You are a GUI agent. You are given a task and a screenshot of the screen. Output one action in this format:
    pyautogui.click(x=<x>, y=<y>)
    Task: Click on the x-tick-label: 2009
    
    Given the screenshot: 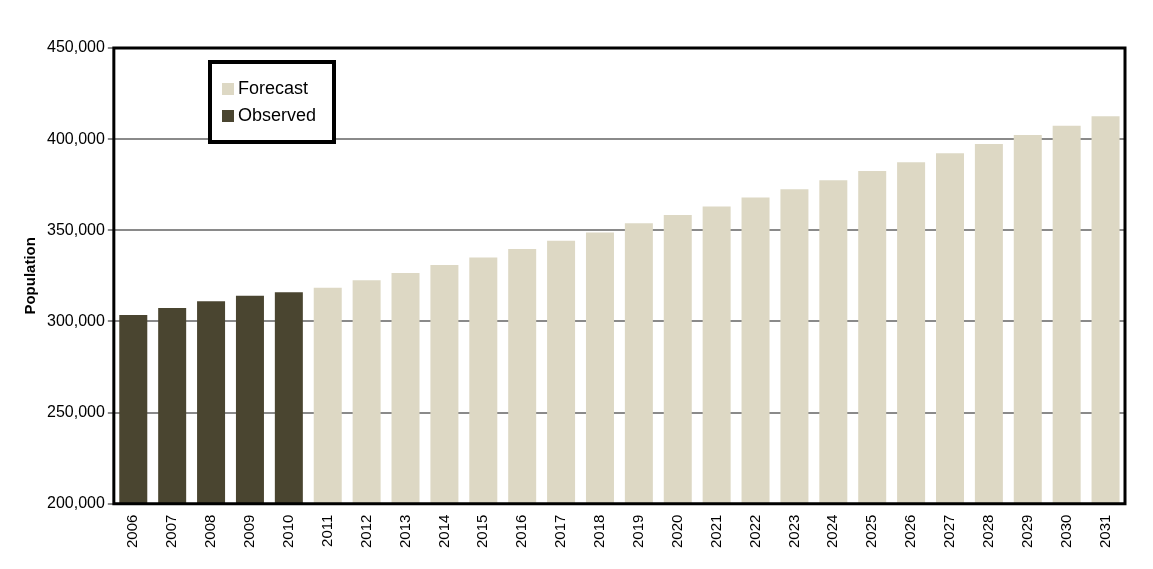 What is the action you would take?
    pyautogui.click(x=249, y=531)
    